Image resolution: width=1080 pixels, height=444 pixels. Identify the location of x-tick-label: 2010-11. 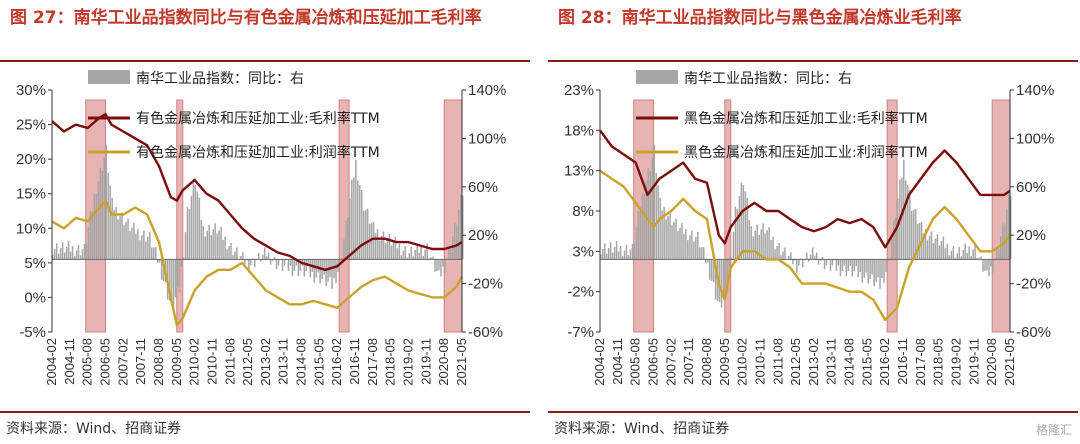
(759, 361).